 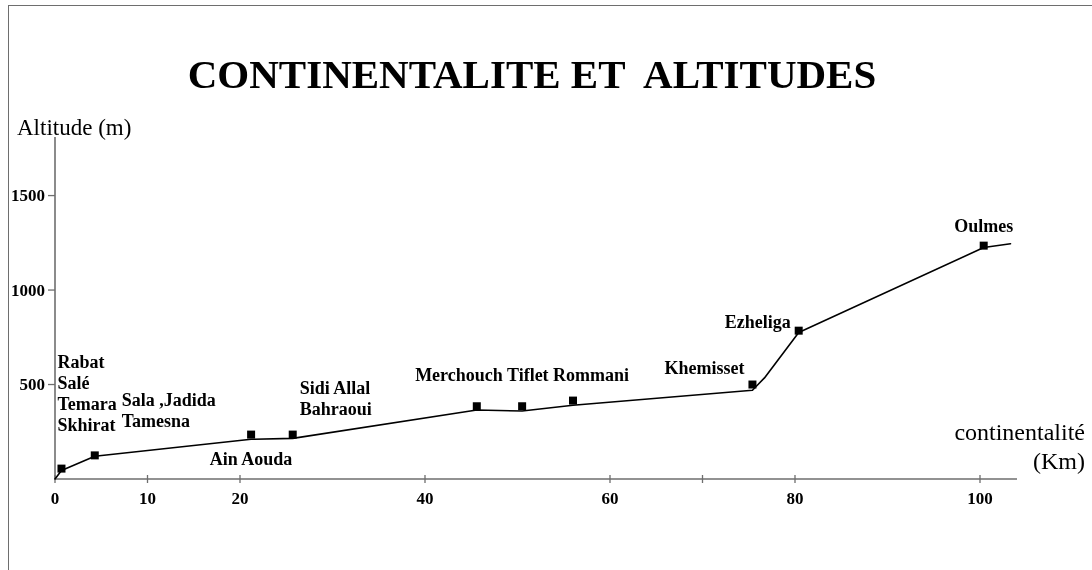 I want to click on chart-title: CONTINENTALITE ET ALTITUDES, so click(x=532, y=74).